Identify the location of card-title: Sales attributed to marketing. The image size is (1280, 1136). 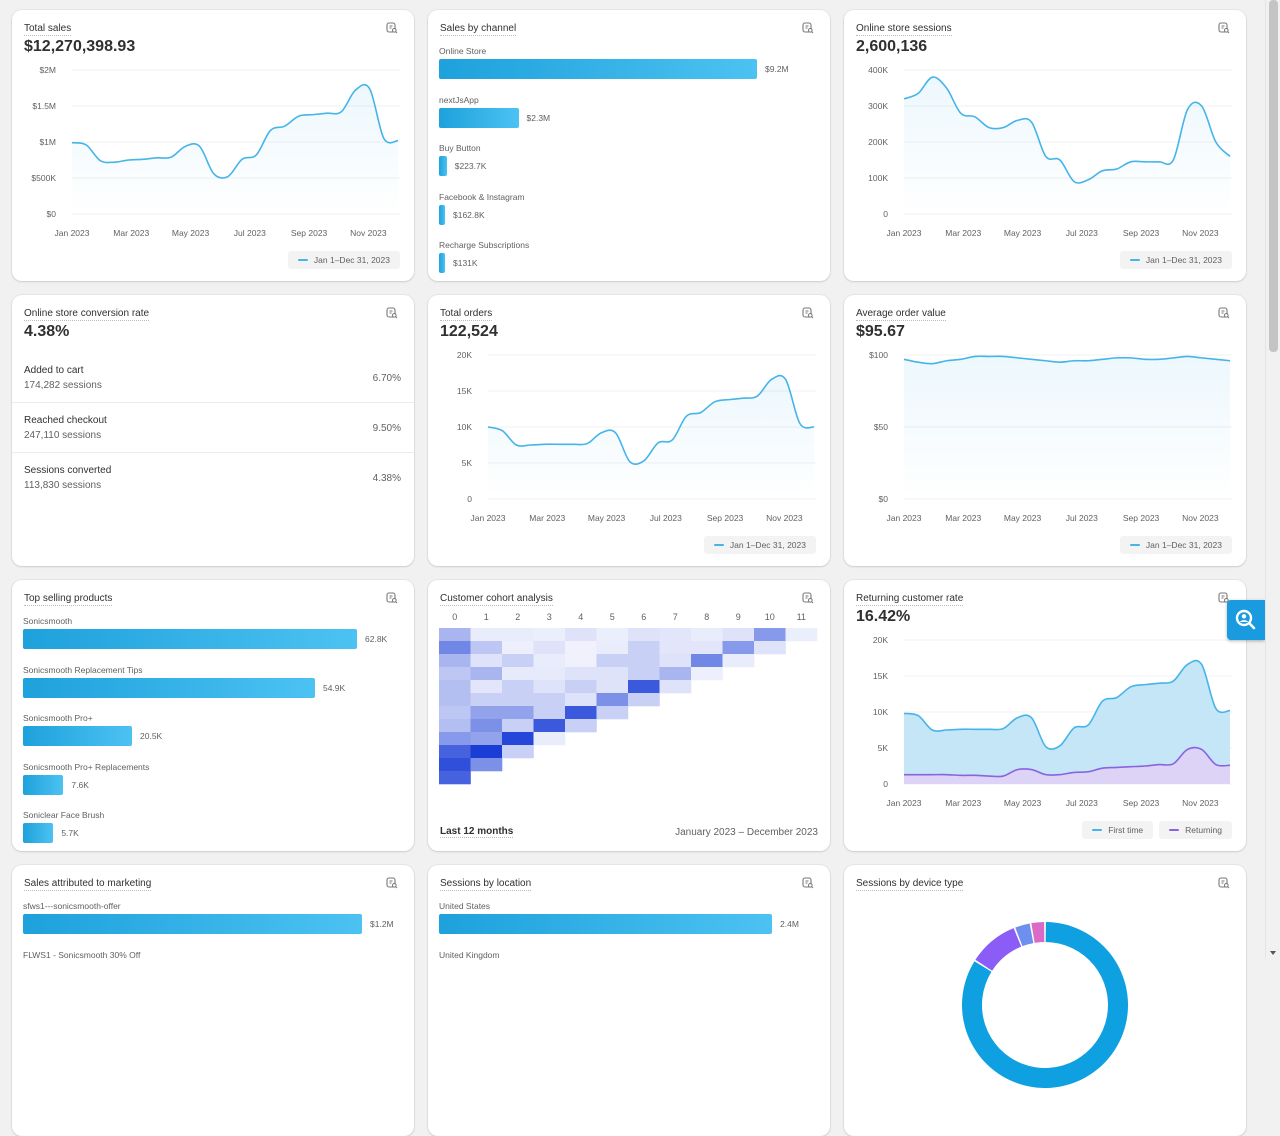
(88, 884).